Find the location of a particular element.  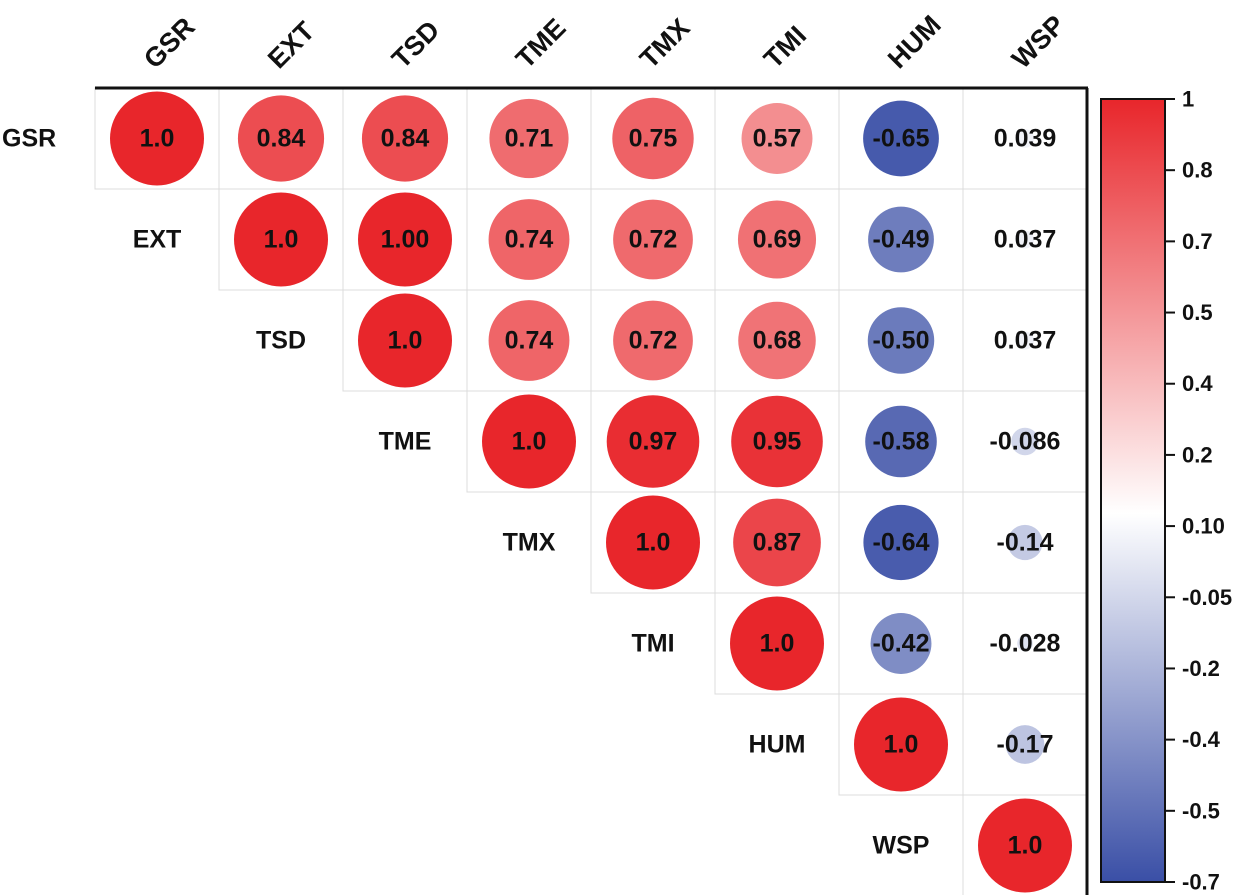

corr-circle-tme-tme is located at coordinates (529, 441).